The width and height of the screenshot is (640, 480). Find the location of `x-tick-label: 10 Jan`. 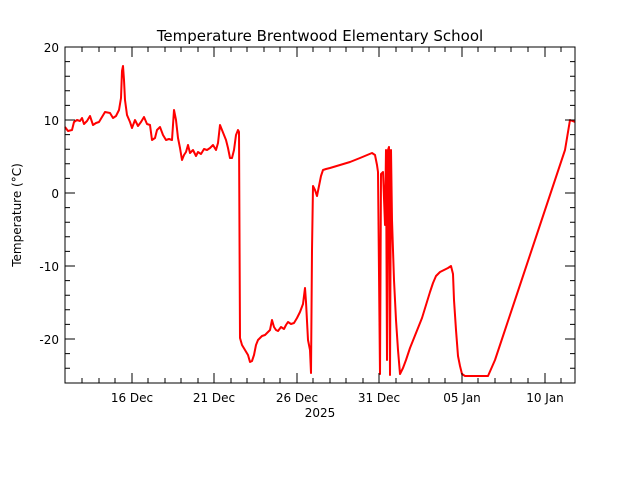

x-tick-label: 10 Jan is located at coordinates (545, 398).